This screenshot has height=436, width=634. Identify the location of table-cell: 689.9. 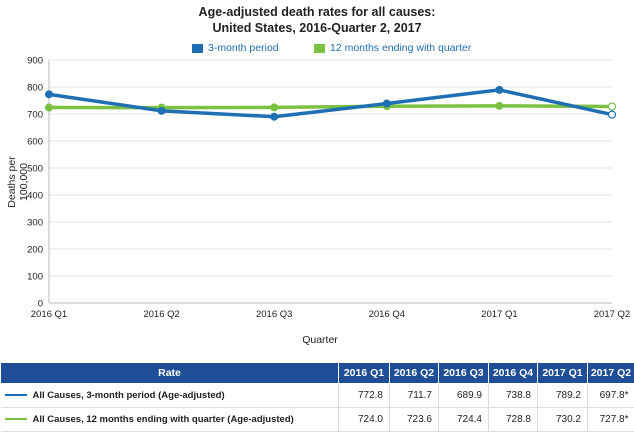
(463, 395).